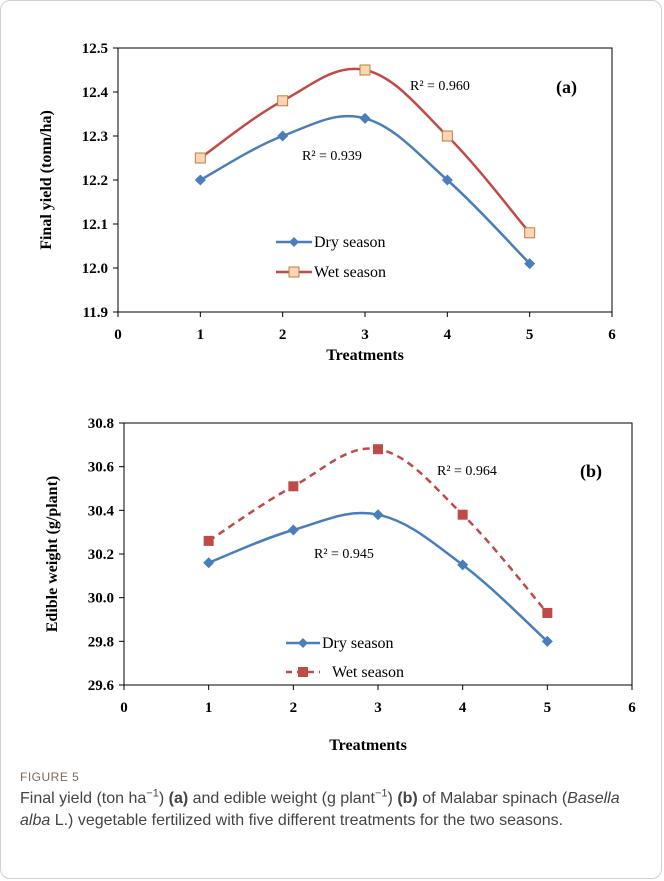 Image resolution: width=664 pixels, height=881 pixels. What do you see at coordinates (50, 777) in the screenshot?
I see `figure-label: FIGURE 5` at bounding box center [50, 777].